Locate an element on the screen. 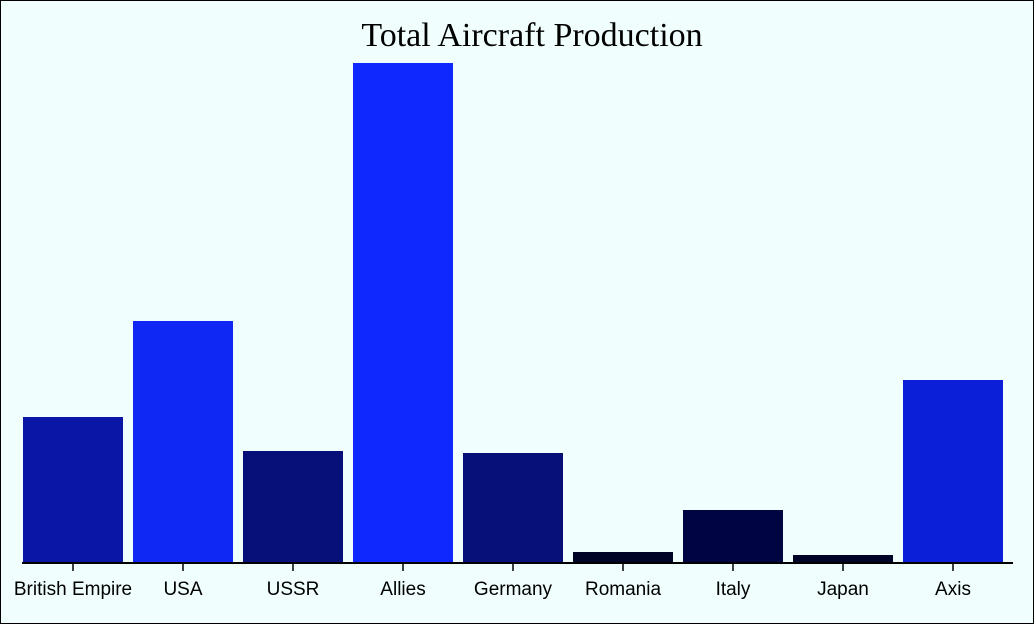 Image resolution: width=1034 pixels, height=624 pixels. bar-romania is located at coordinates (623, 557).